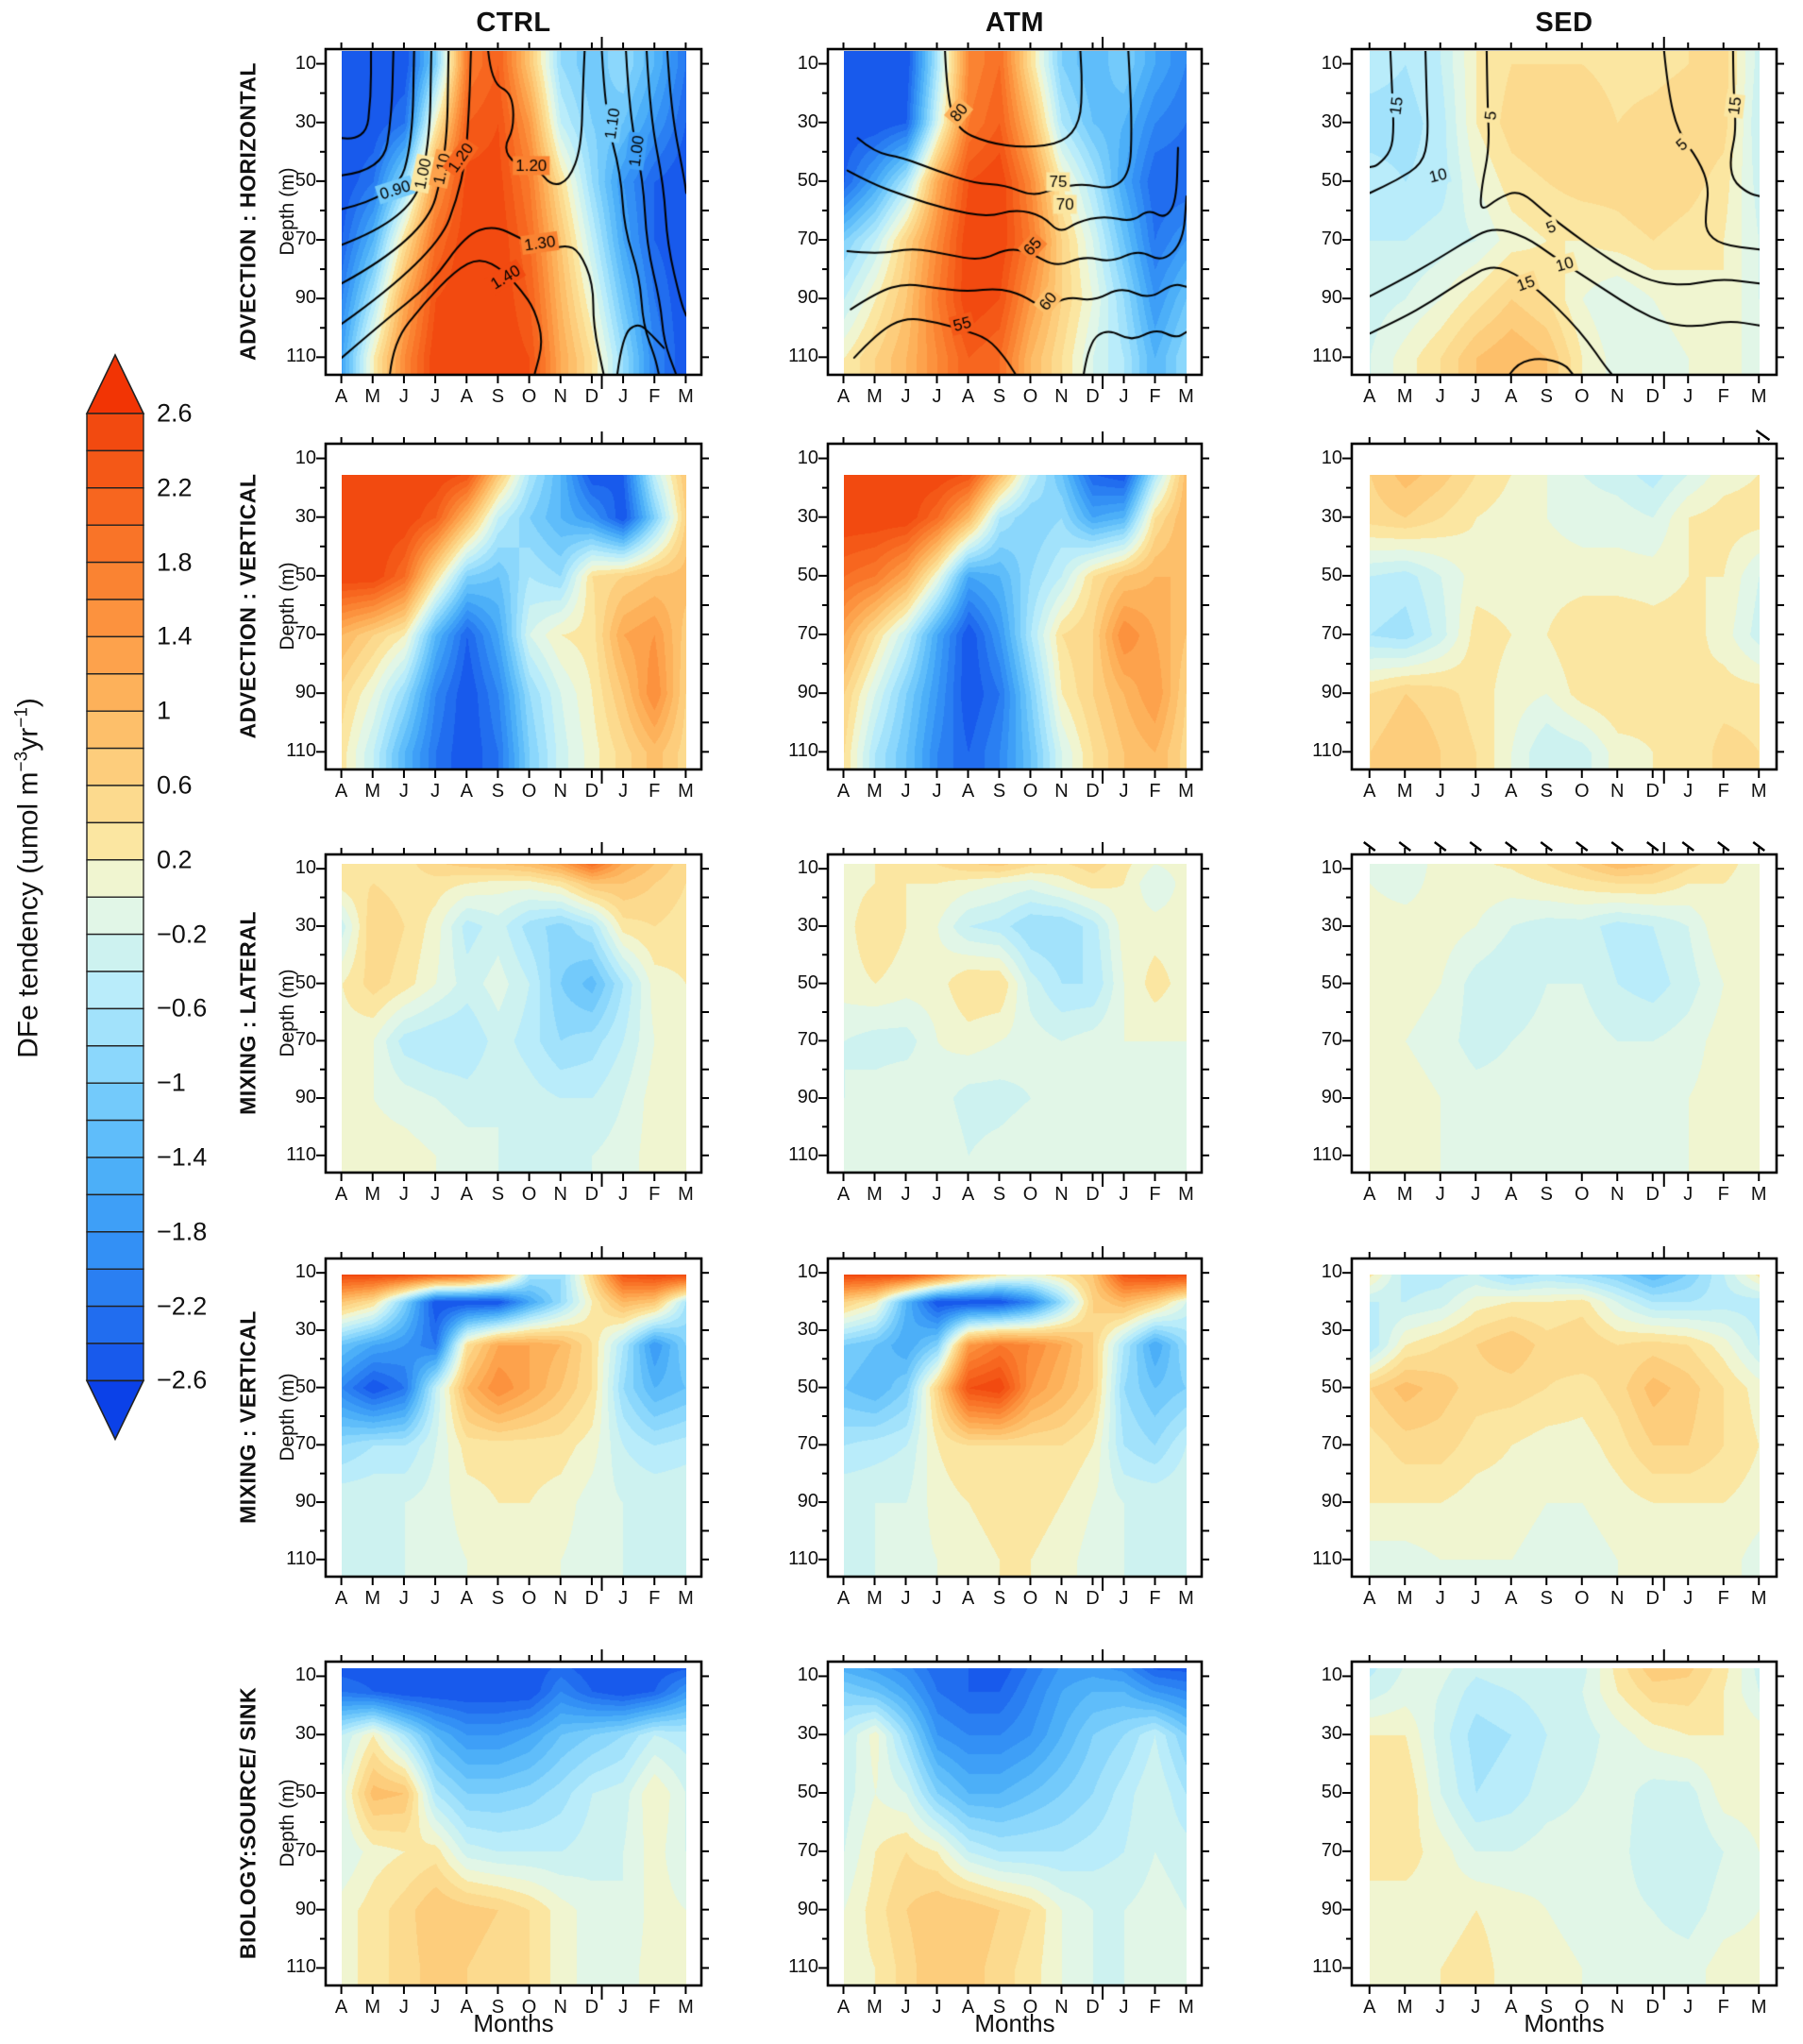 The image size is (1803, 2044). I want to click on y-tick-label: 110, so click(1327, 1967).